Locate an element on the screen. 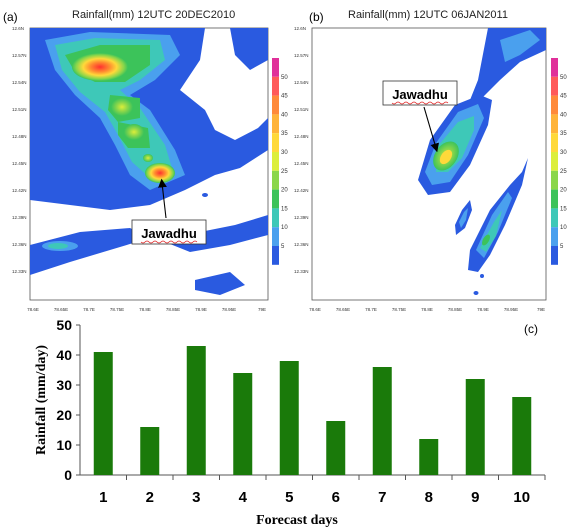  chart-y-tick-label: 50 is located at coordinates (64, 325).